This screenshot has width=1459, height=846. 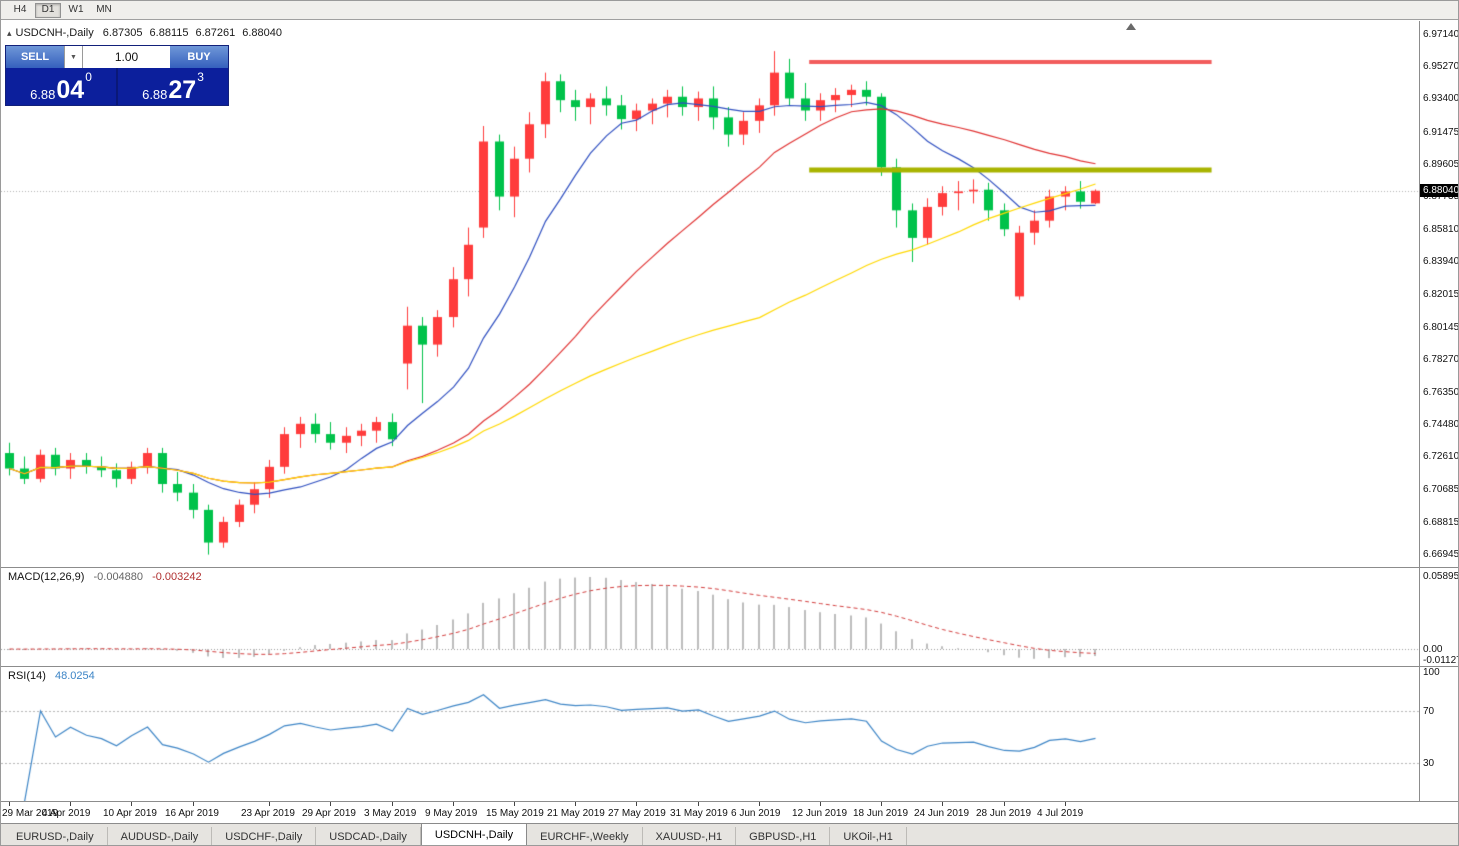 I want to click on sell-price-pip: 0, so click(x=88, y=77).